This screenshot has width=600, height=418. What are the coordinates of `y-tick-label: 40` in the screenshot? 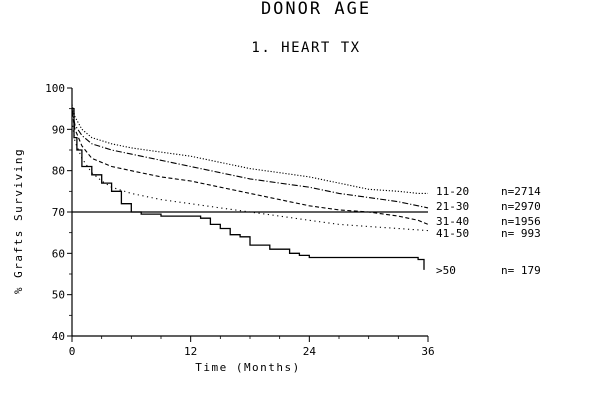 It's located at (58, 336).